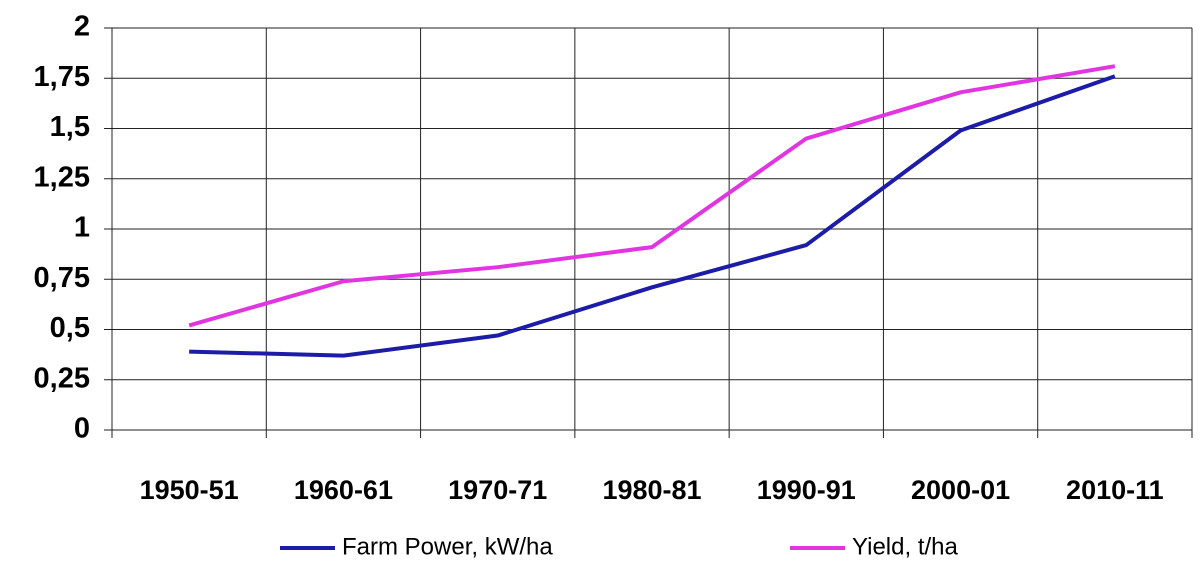 This screenshot has width=1200, height=576. What do you see at coordinates (806, 490) in the screenshot?
I see `x-tick-label: 1990-91` at bounding box center [806, 490].